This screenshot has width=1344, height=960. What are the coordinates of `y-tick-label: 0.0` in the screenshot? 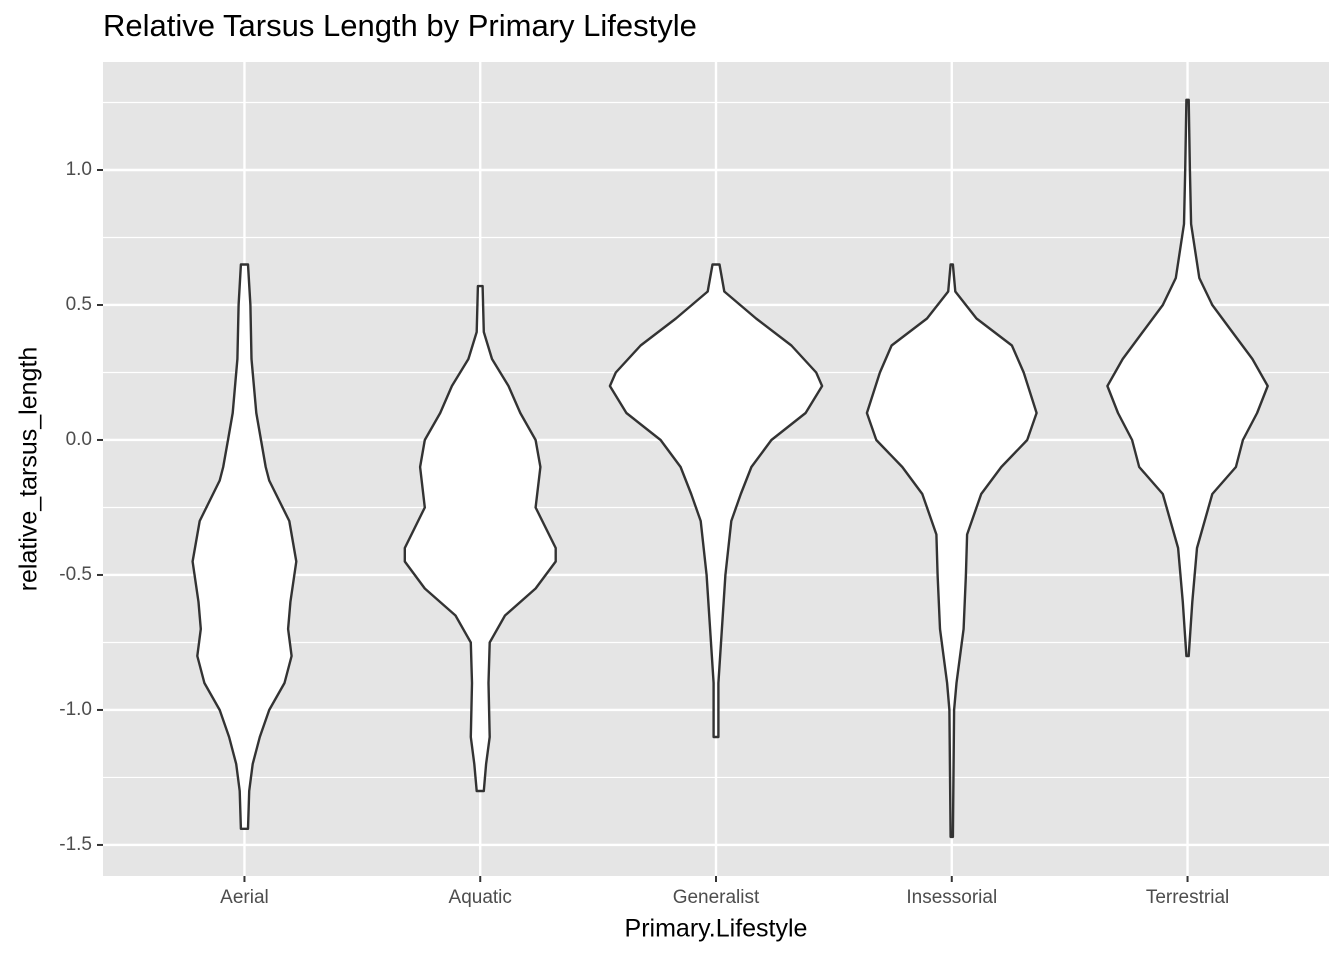 It's located at (79, 439).